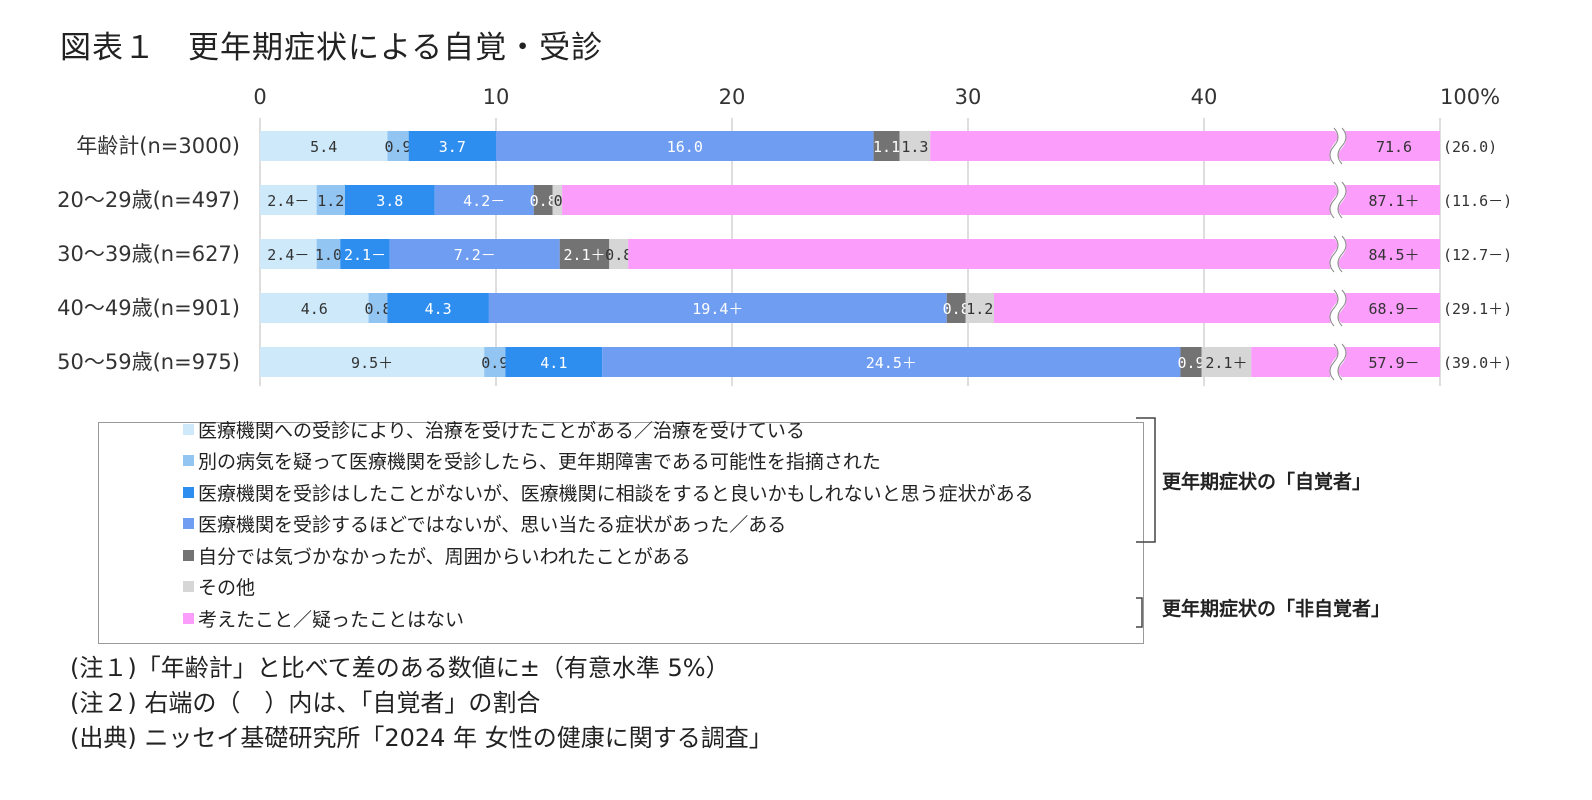 The image size is (1592, 800). Describe the element at coordinates (539, 462) in the screenshot. I see `legend-label: 別の病気を疑って医療機関を受診したら、更年期障害である可能性を指摘された` at that location.